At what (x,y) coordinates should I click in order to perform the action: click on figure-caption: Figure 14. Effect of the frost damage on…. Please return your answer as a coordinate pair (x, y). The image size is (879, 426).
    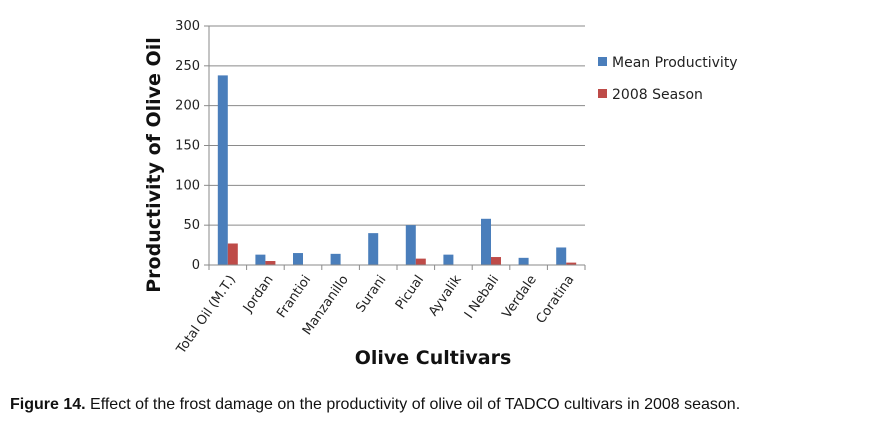
    Looking at the image, I should click on (442, 405).